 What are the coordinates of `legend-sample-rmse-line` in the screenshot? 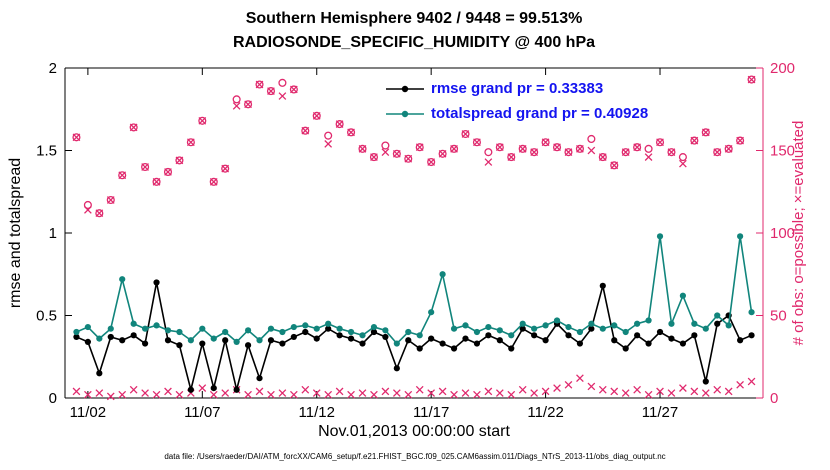 It's located at (405, 88).